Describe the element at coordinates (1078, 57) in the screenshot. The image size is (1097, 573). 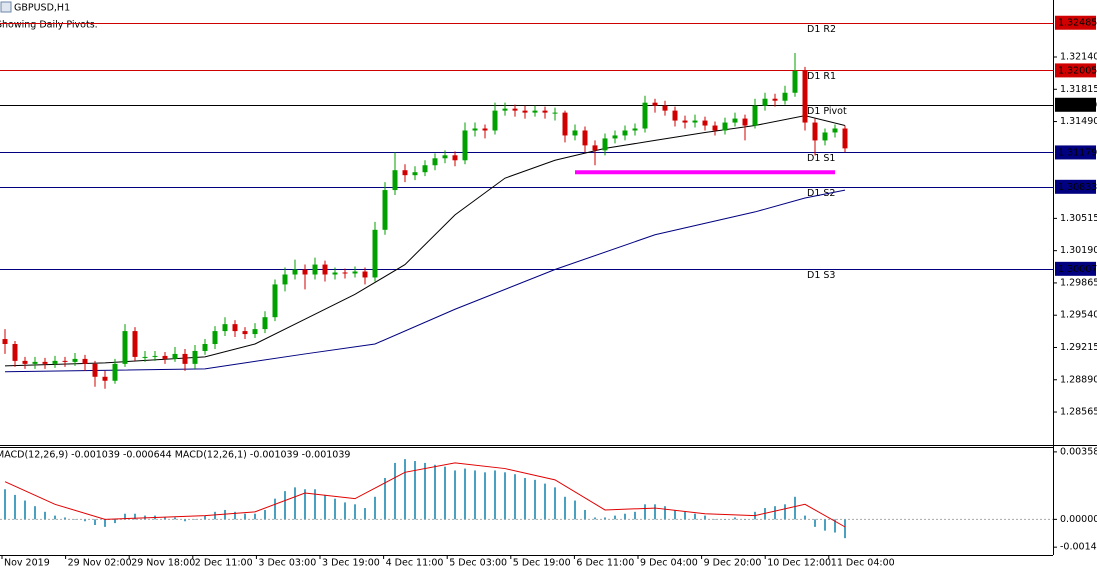
I see `y-tick-label: 1.32140` at that location.